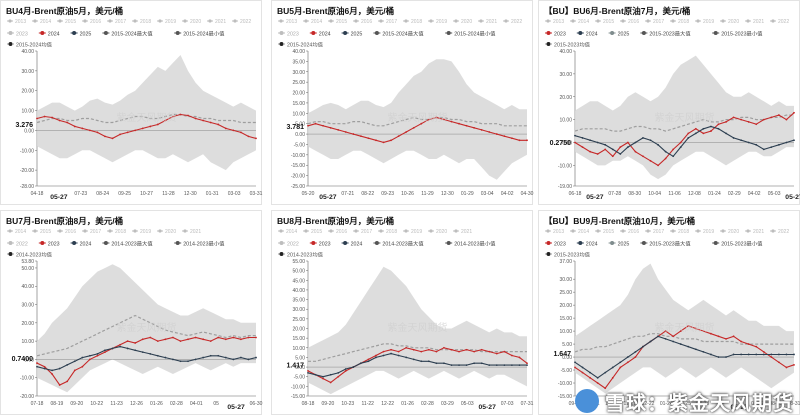 This screenshot has width=800, height=416. Describe the element at coordinates (116, 404) in the screenshot. I see `x-tick-label: 11-23` at that location.